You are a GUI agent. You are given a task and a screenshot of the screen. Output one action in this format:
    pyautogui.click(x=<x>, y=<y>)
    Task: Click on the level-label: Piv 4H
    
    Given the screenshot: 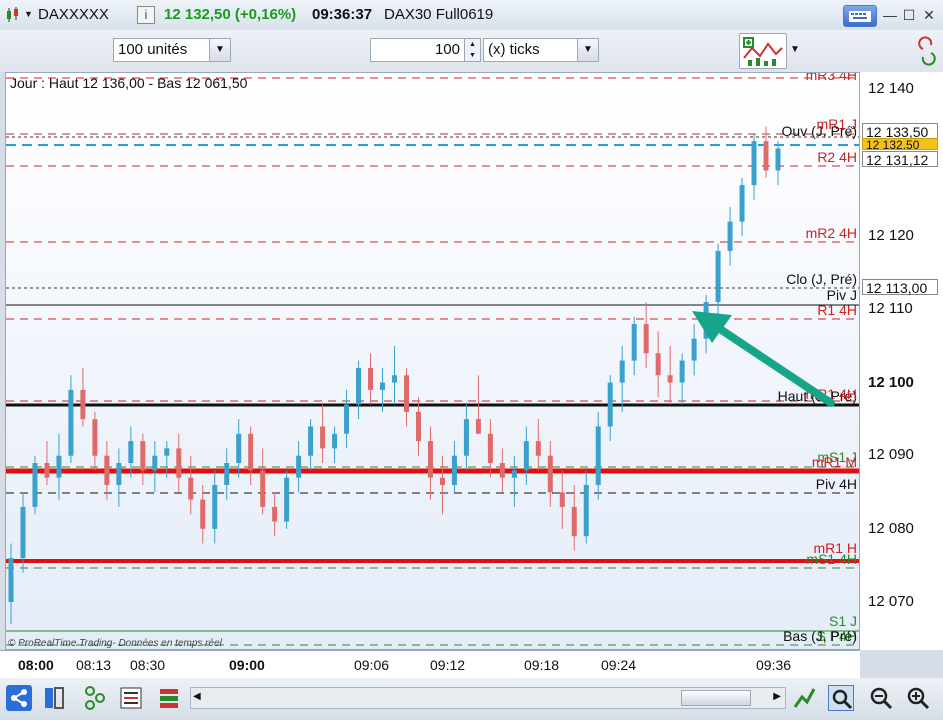 What is the action you would take?
    pyautogui.click(x=836, y=484)
    